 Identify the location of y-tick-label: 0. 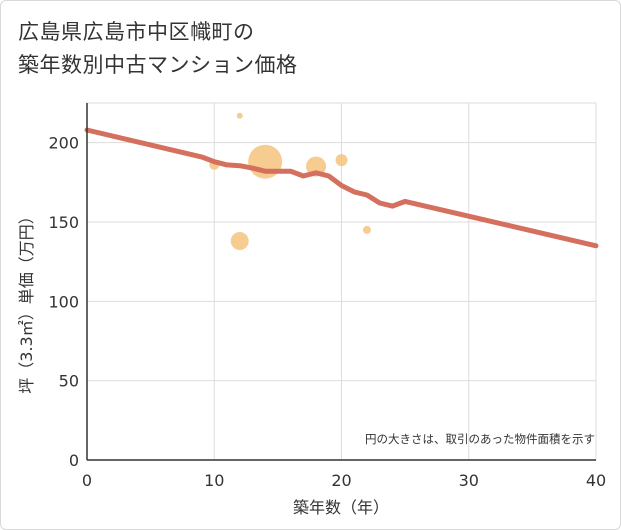
(74, 460).